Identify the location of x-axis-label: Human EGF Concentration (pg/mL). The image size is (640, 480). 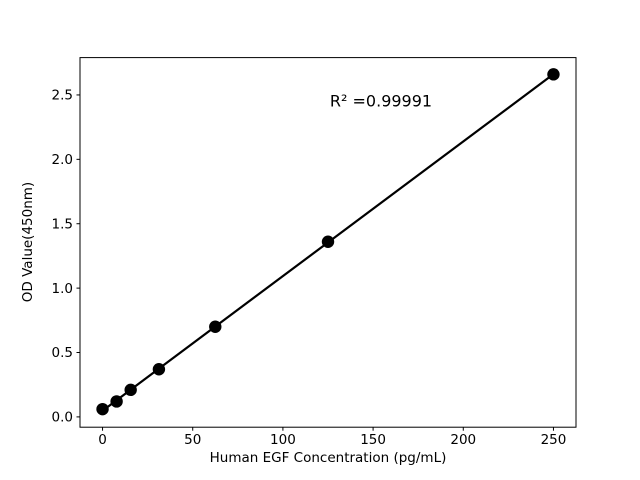
(328, 458).